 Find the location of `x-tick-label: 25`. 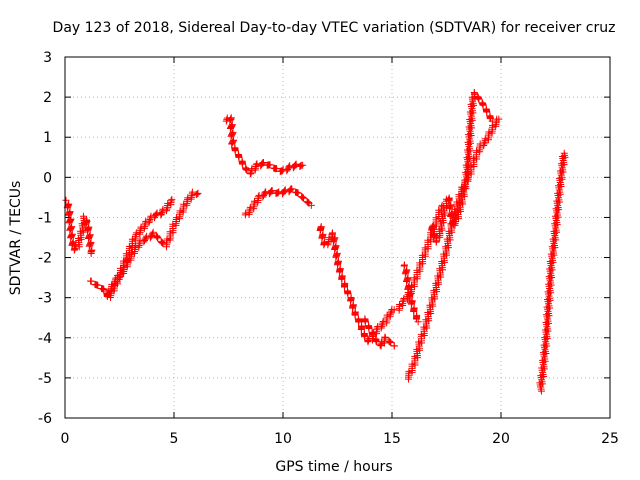

x-tick-label: 25 is located at coordinates (610, 439).